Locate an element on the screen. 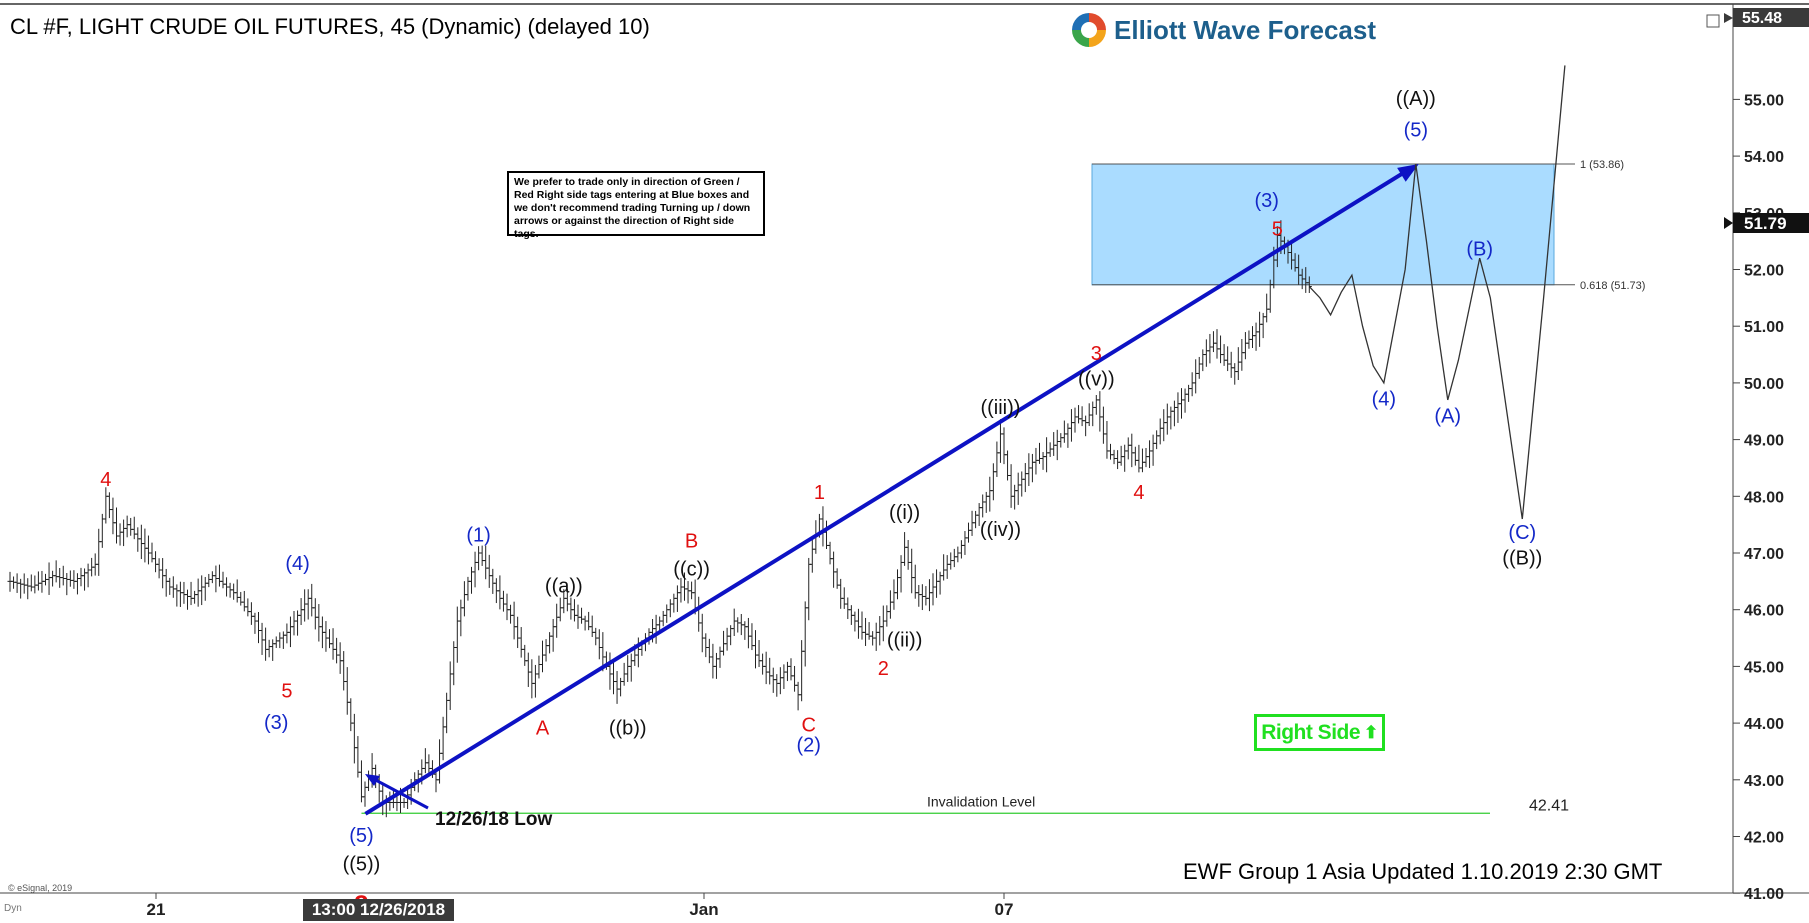  up-arrow-icon: ⬆ is located at coordinates (1371, 732).